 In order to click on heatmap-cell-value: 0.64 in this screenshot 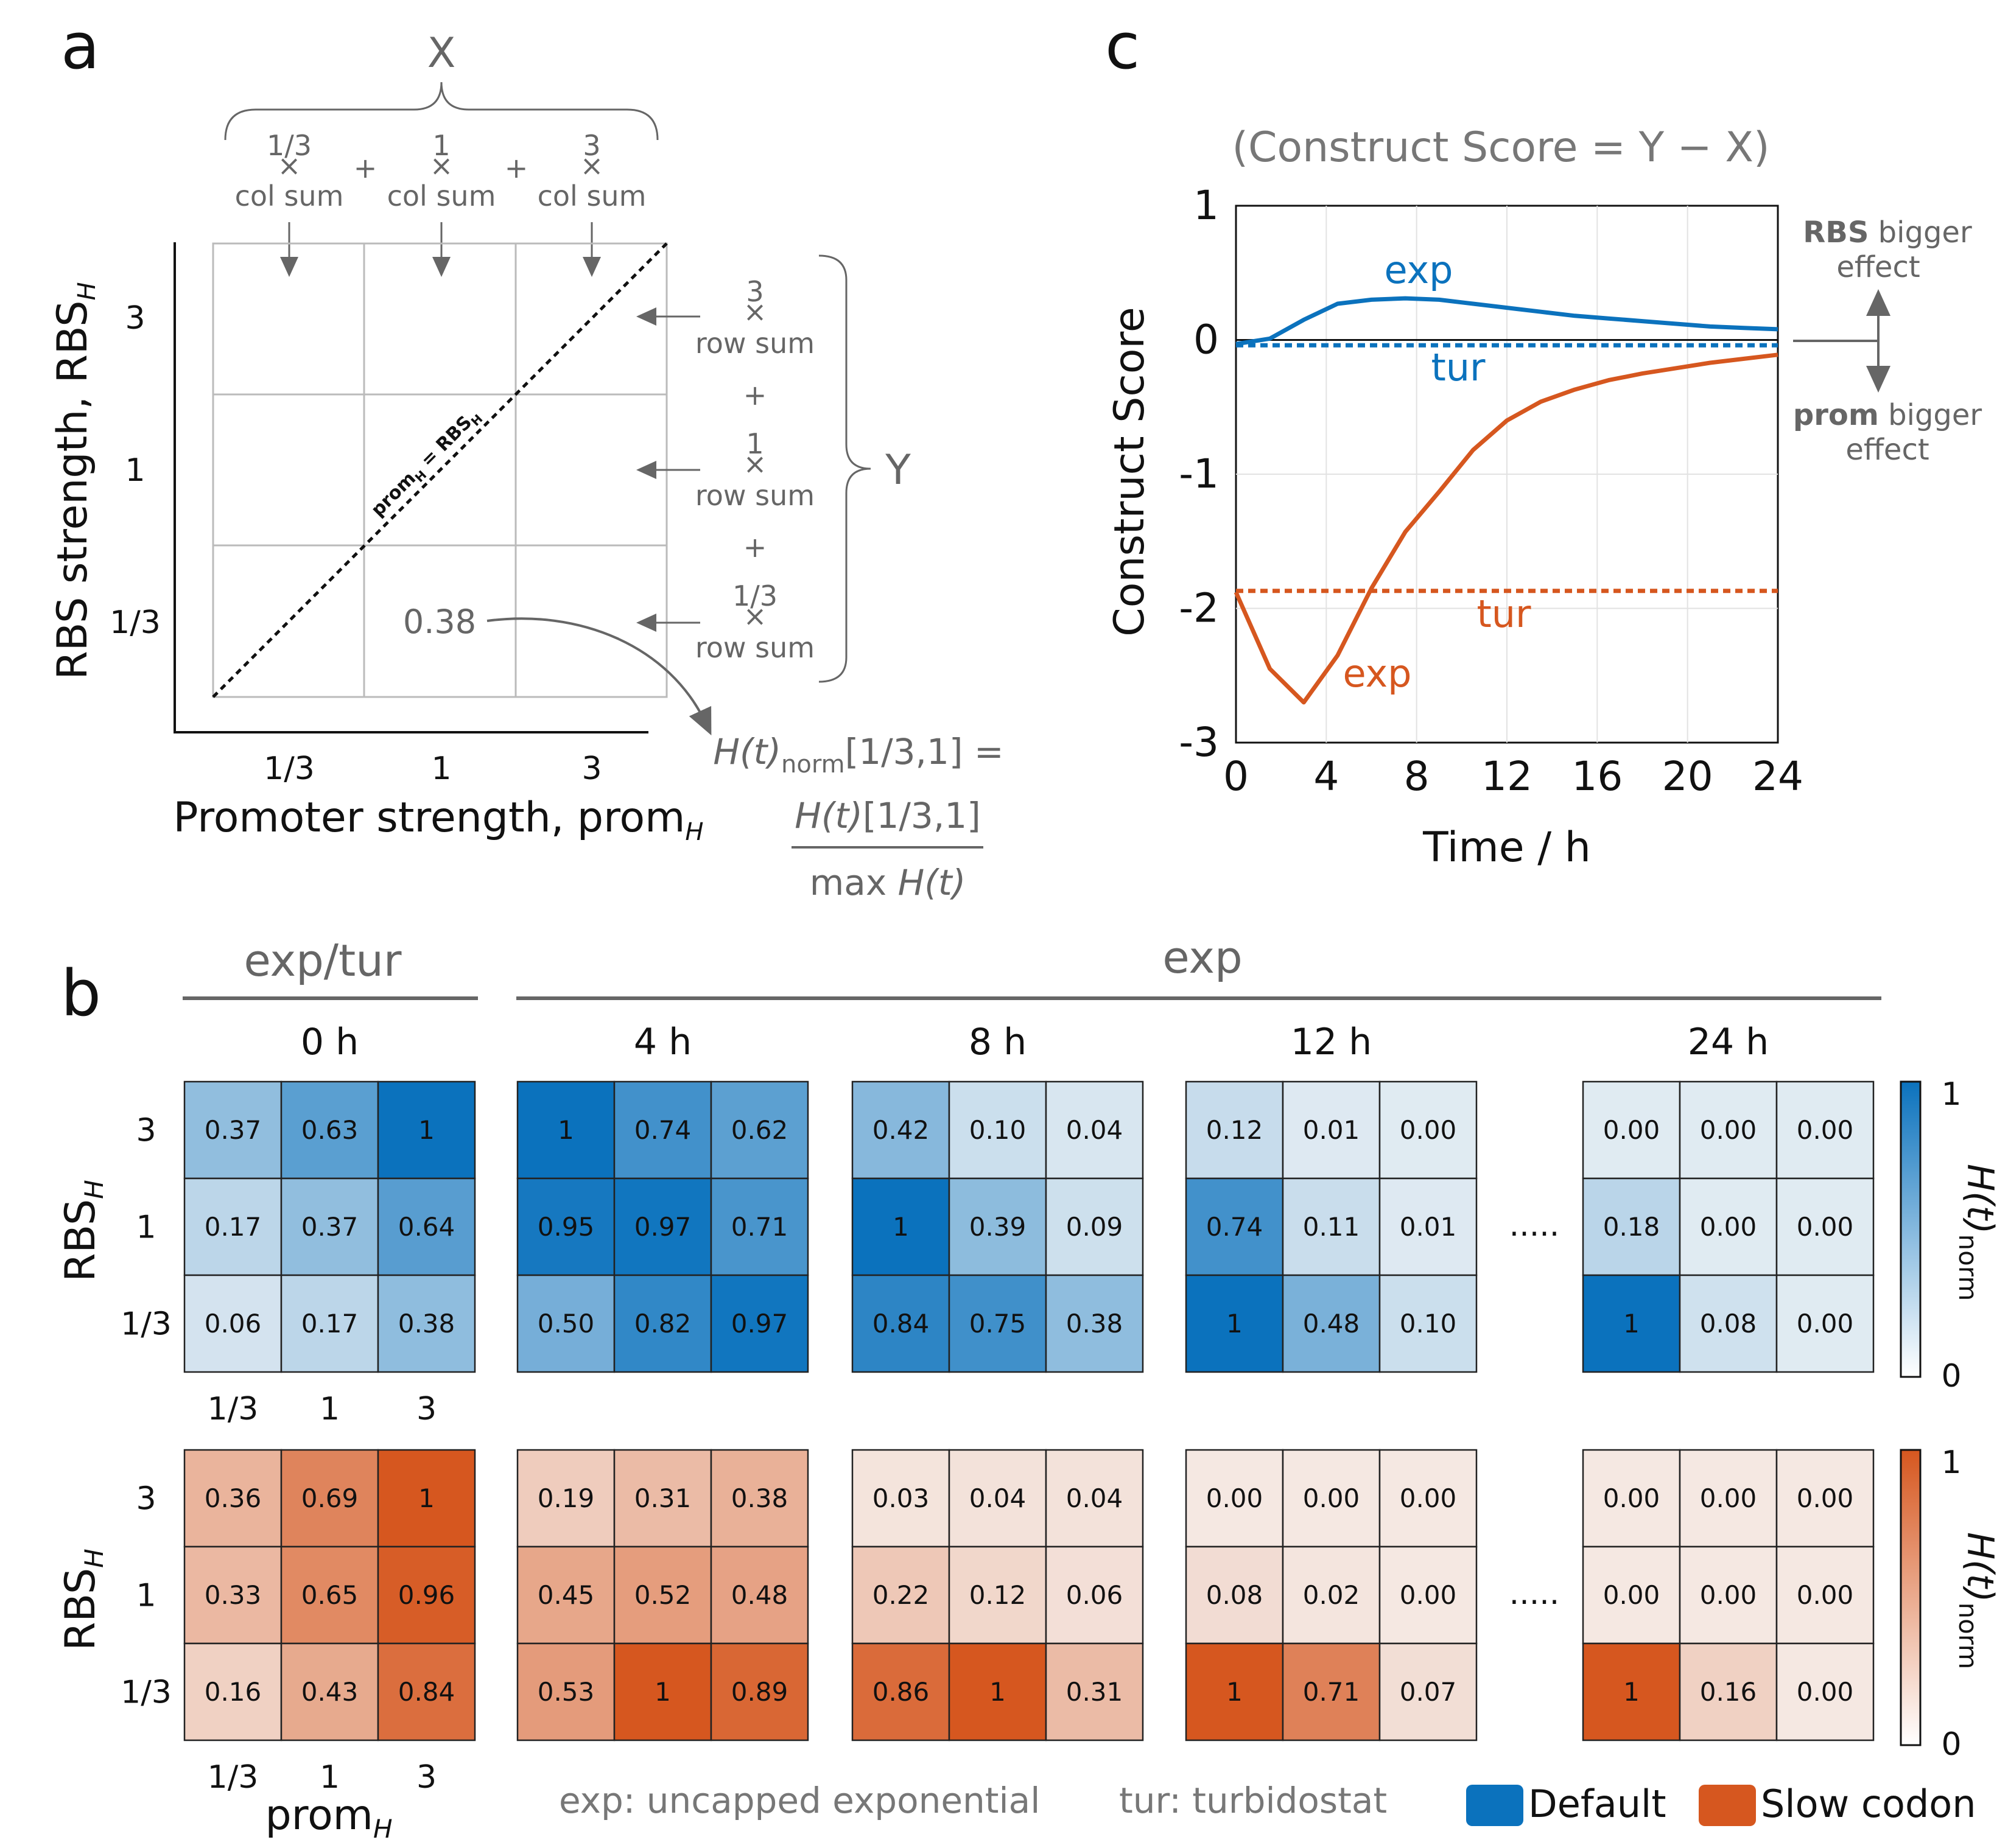, I will do `click(426, 1227)`.